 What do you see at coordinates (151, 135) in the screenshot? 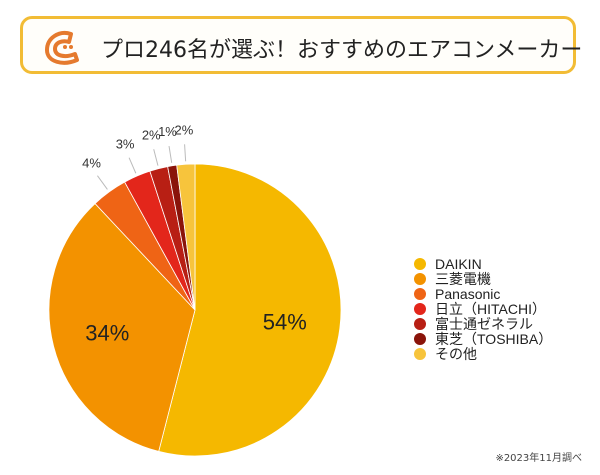
I see `slice-label-4: 2%` at bounding box center [151, 135].